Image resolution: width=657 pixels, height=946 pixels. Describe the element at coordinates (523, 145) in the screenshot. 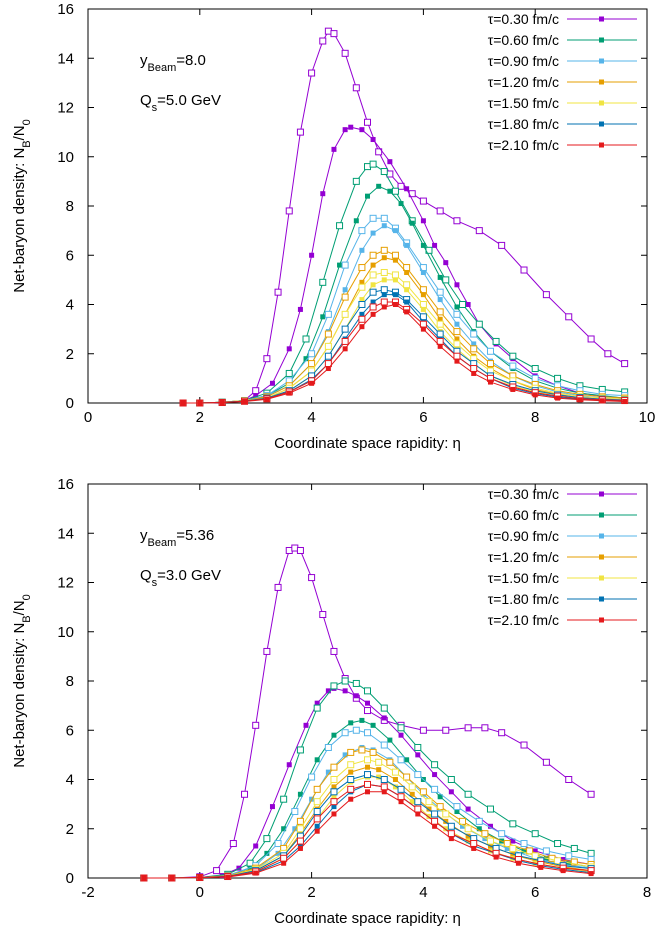

I see `legend-label: τ=2.10 fm/c` at that location.